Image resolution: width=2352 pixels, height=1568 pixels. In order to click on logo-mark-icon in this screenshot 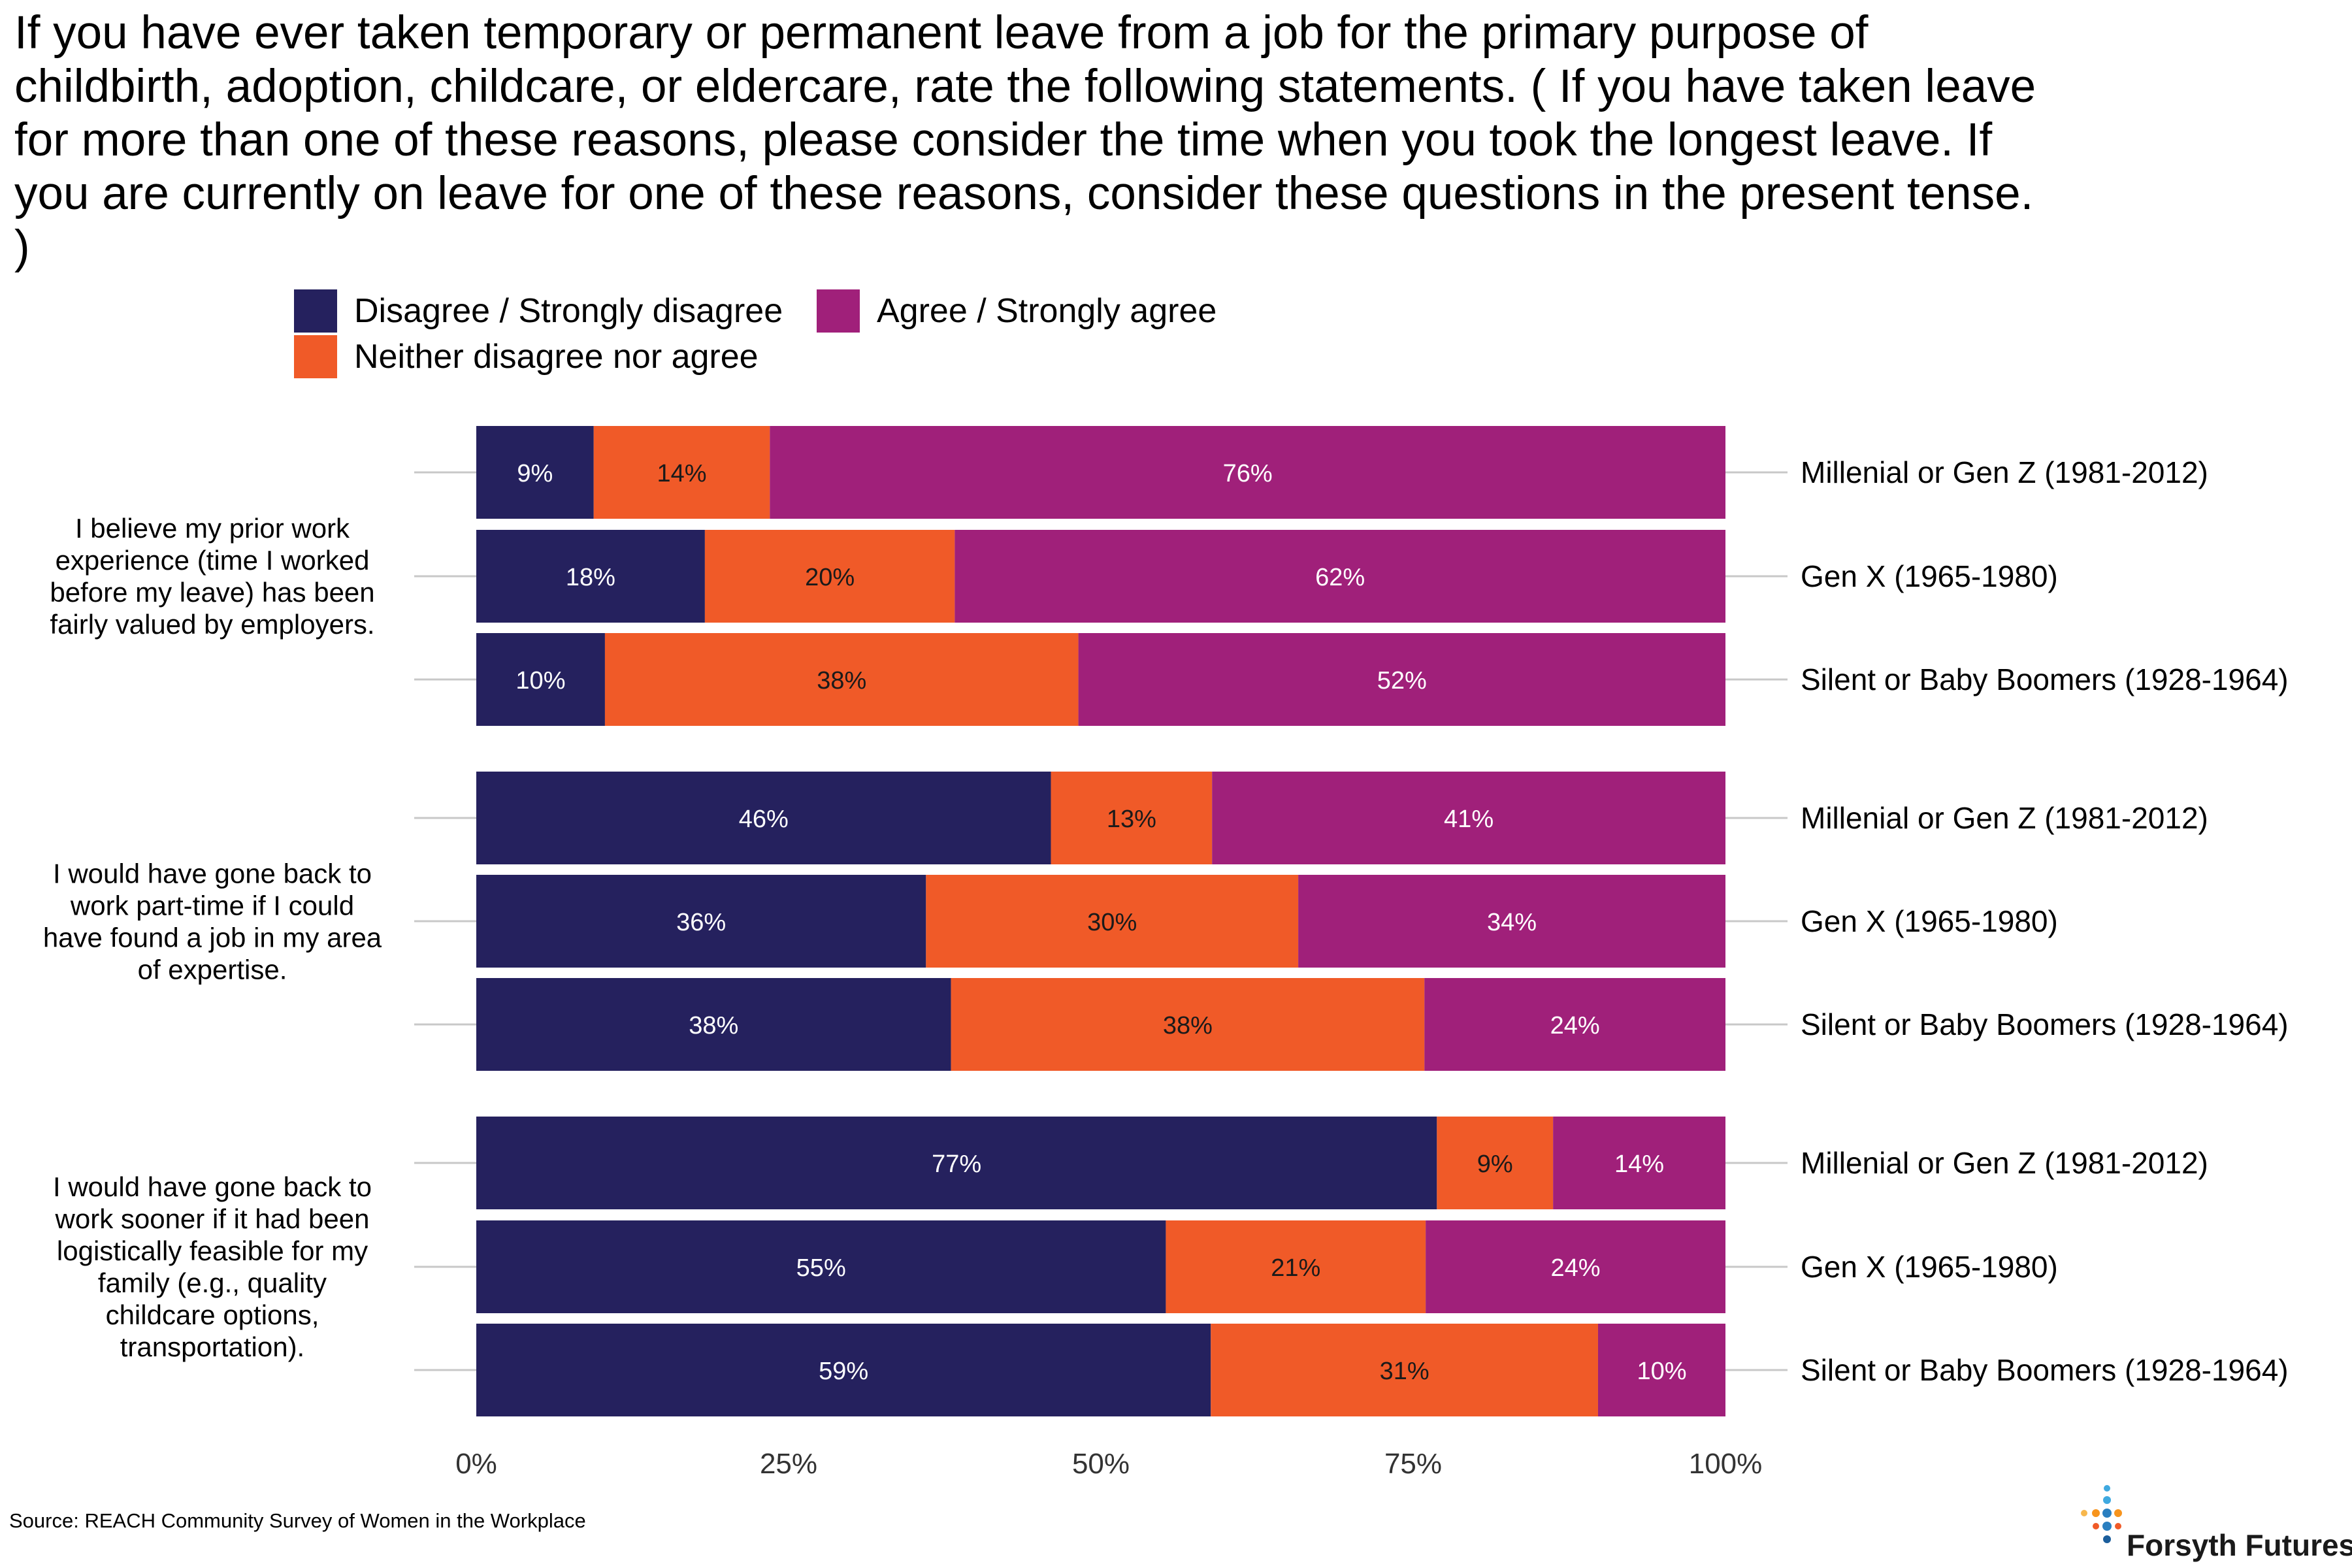, I will do `click(2101, 1514)`.